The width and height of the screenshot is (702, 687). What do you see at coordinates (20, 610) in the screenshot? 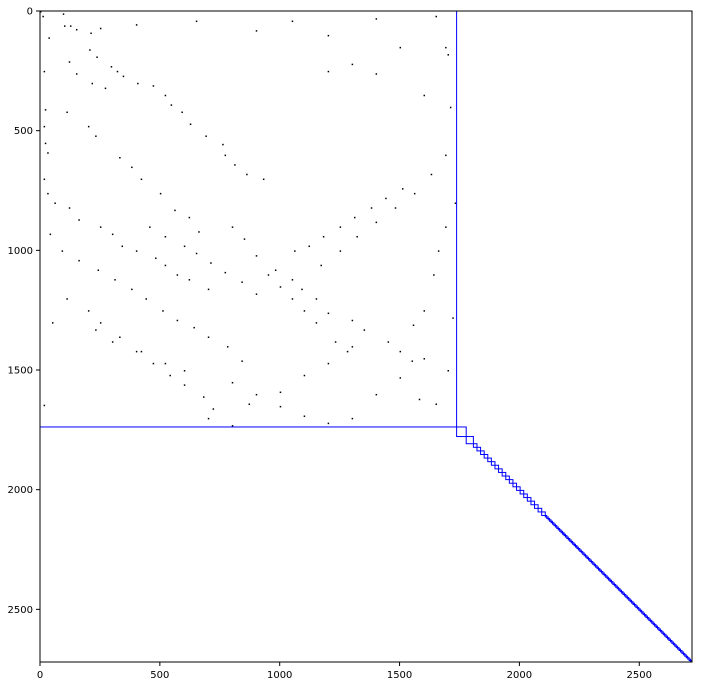
I see `y-tick-label: 2500` at bounding box center [20, 610].